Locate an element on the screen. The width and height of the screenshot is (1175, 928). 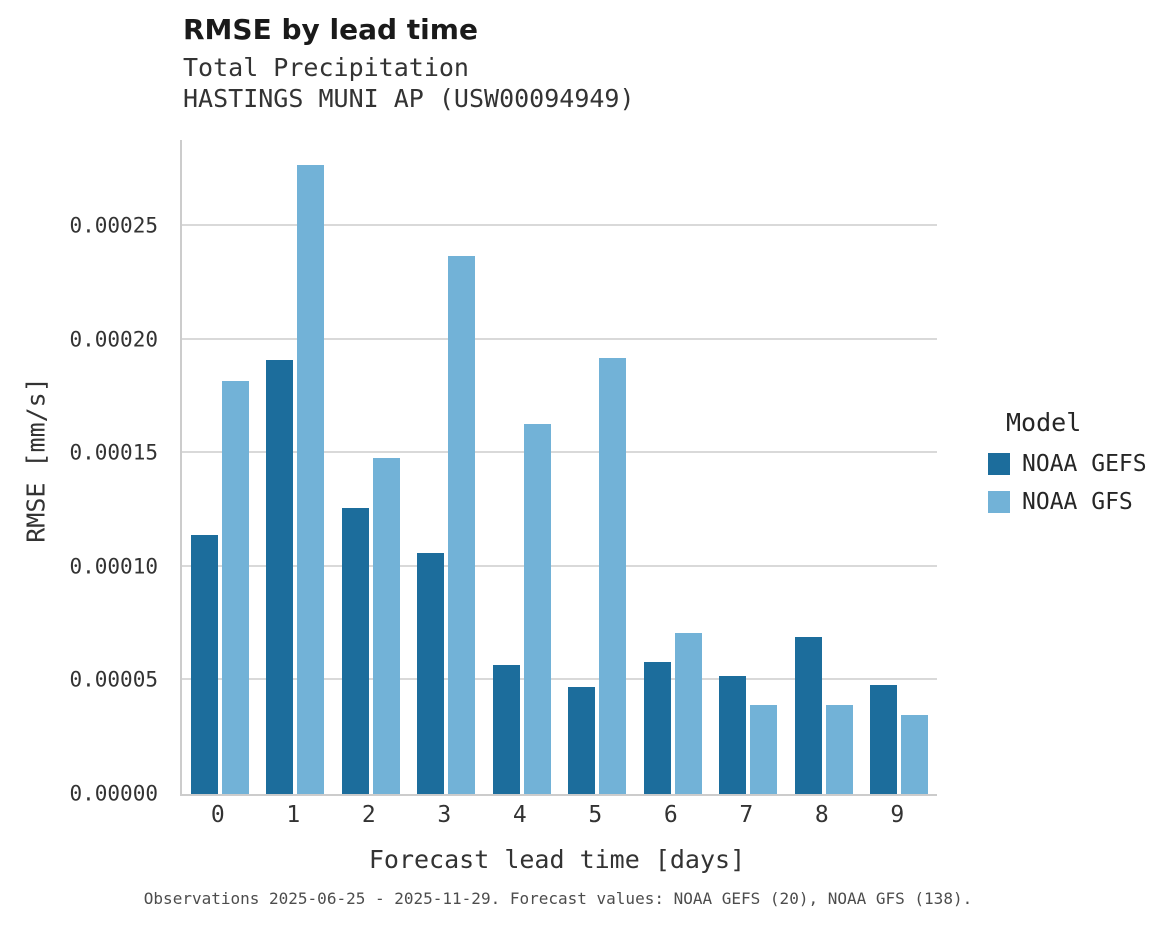
y-tick-label: 0.00005 is located at coordinates (113, 679).